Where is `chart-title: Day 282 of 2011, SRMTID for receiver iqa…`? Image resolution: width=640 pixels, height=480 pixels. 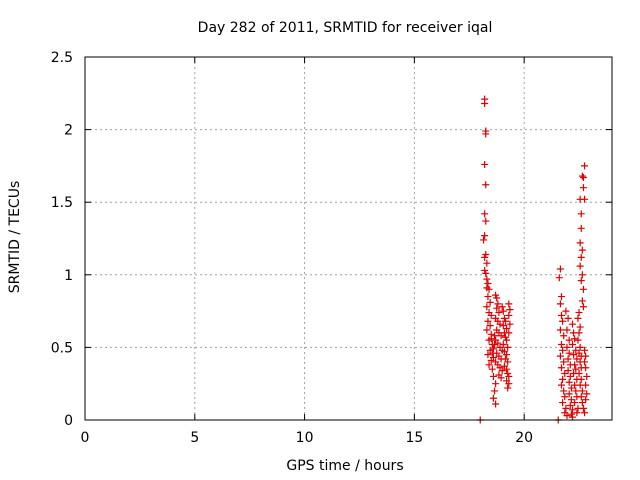 chart-title: Day 282 of 2011, SRMTID for receiver iqa… is located at coordinates (345, 28).